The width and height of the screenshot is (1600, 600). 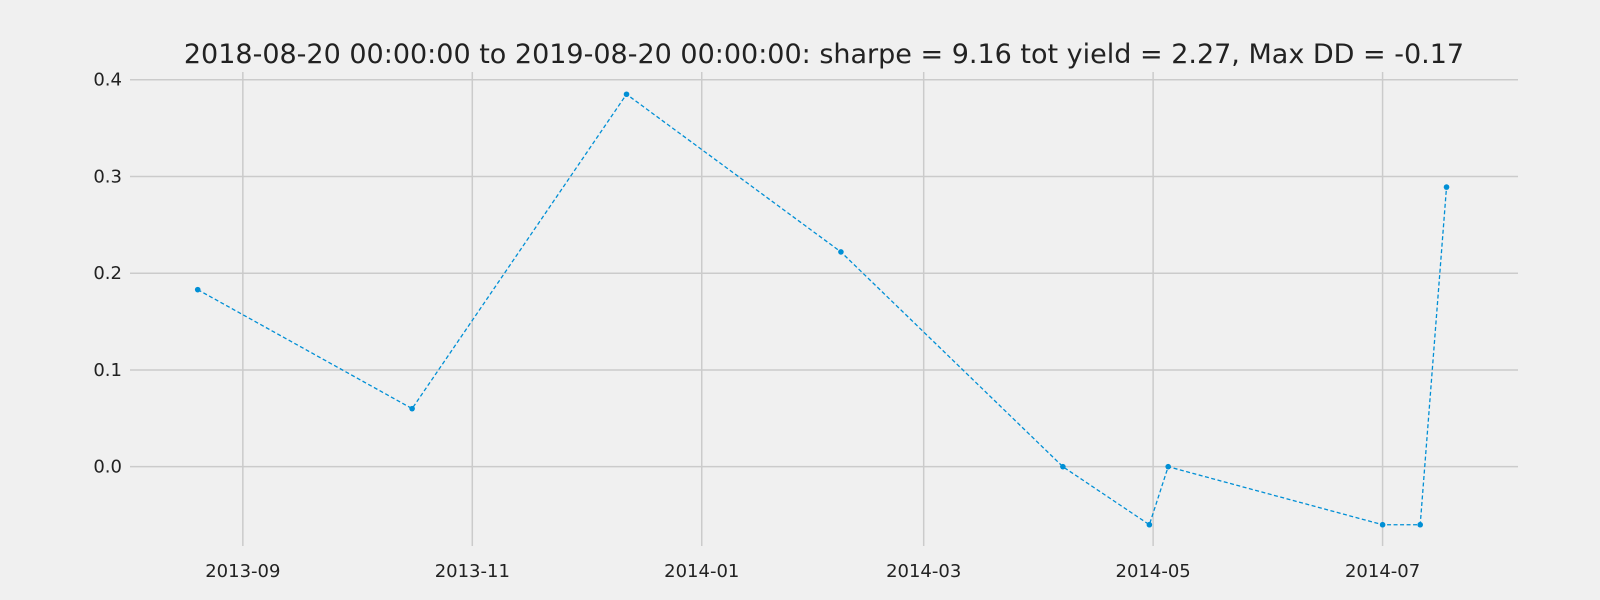 What do you see at coordinates (107, 370) in the screenshot?
I see `y-tick-label: 0.1` at bounding box center [107, 370].